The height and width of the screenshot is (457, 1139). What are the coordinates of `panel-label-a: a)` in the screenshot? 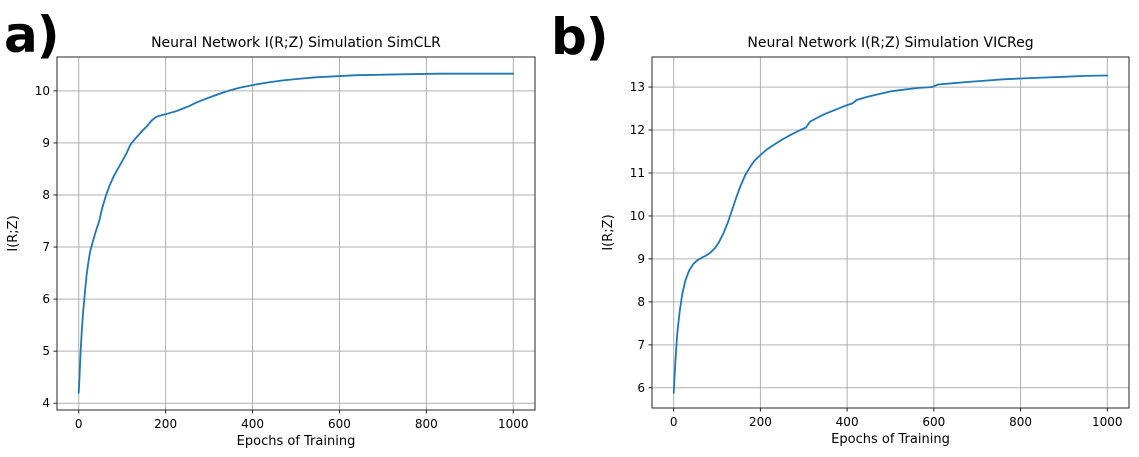 It's located at (32, 35).